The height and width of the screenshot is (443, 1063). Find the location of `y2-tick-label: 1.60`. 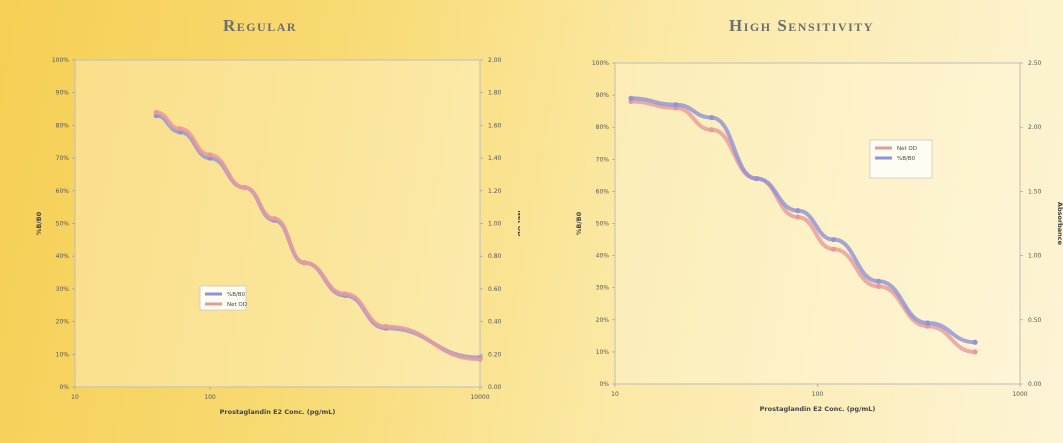

y2-tick-label: 1.60 is located at coordinates (495, 125).